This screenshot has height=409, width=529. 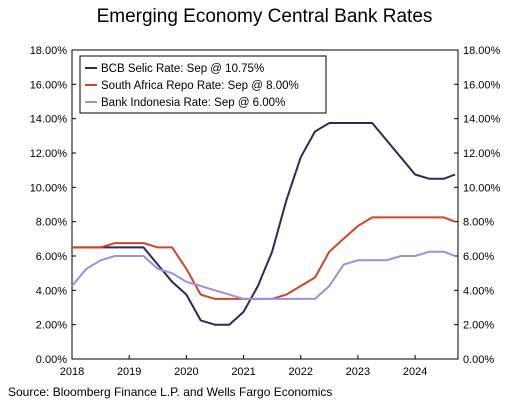 What do you see at coordinates (478, 326) in the screenshot?
I see `y-tick-label-right: 2.00%` at bounding box center [478, 326].